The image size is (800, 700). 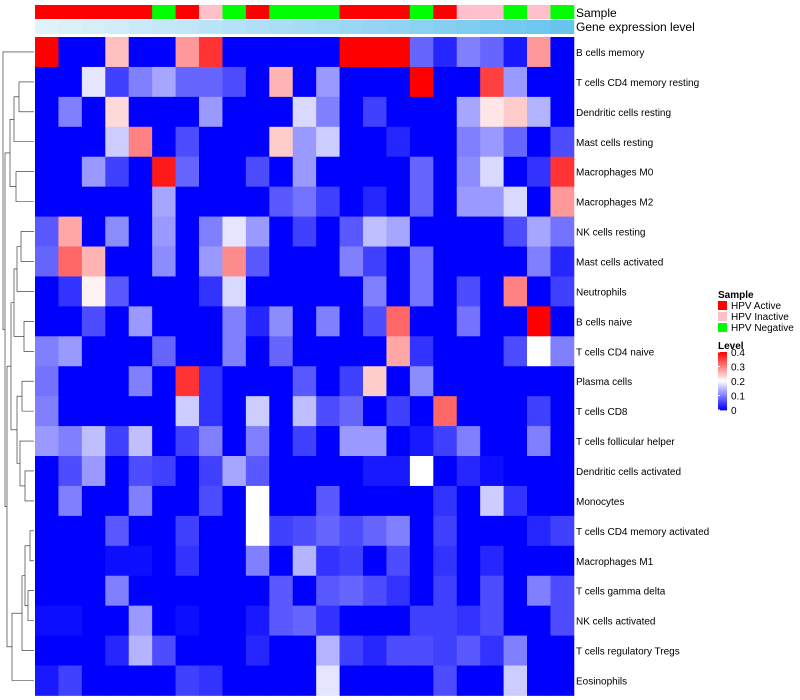 What do you see at coordinates (760, 317) in the screenshot?
I see `legend-label: HPV Inactive` at bounding box center [760, 317].